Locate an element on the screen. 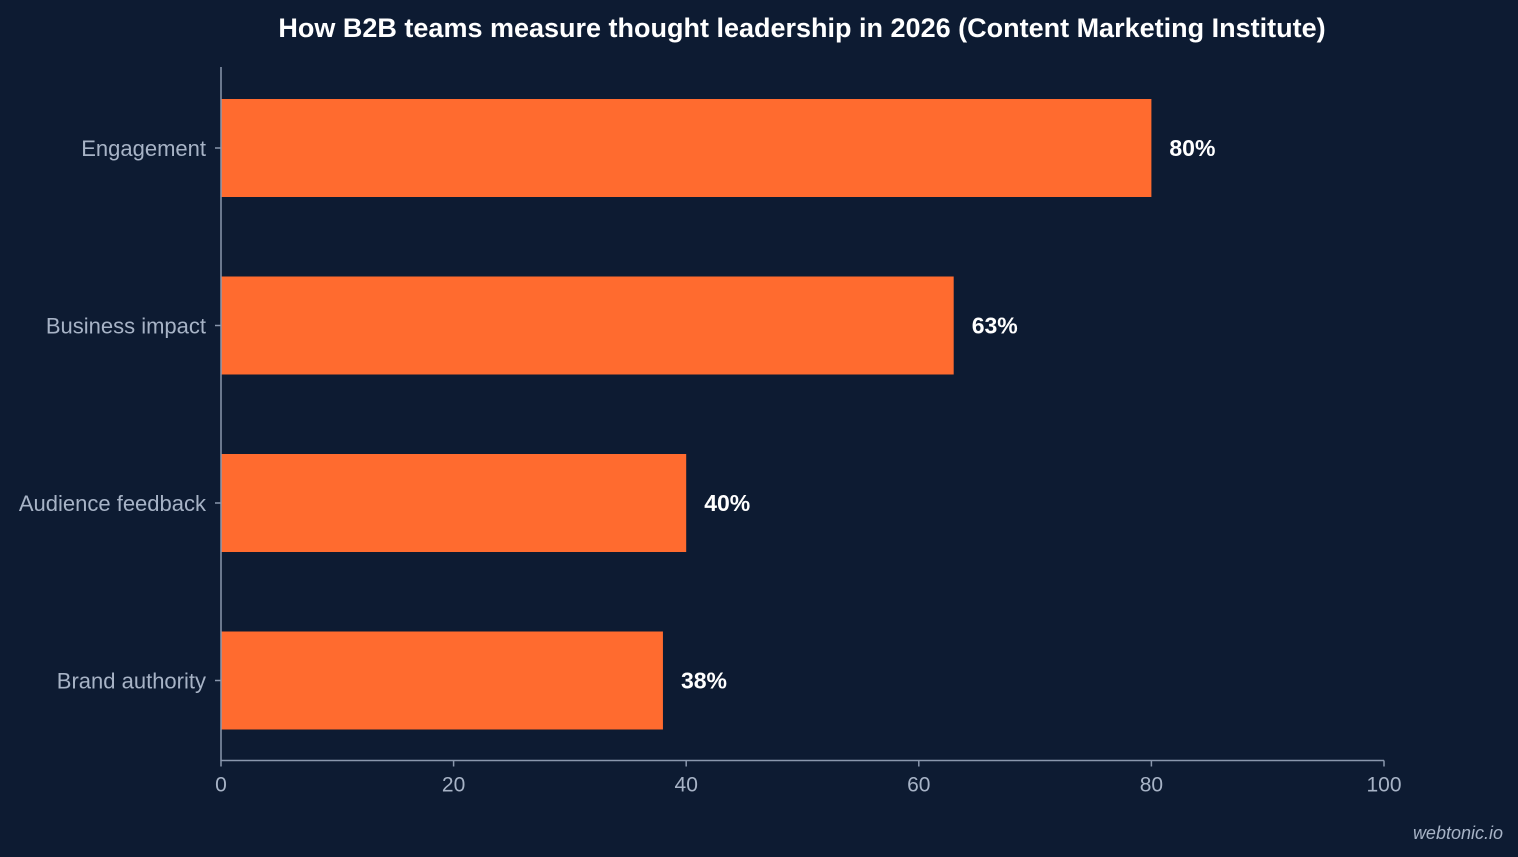 The height and width of the screenshot is (857, 1518). x-tick-label-20: 20 is located at coordinates (453, 785).